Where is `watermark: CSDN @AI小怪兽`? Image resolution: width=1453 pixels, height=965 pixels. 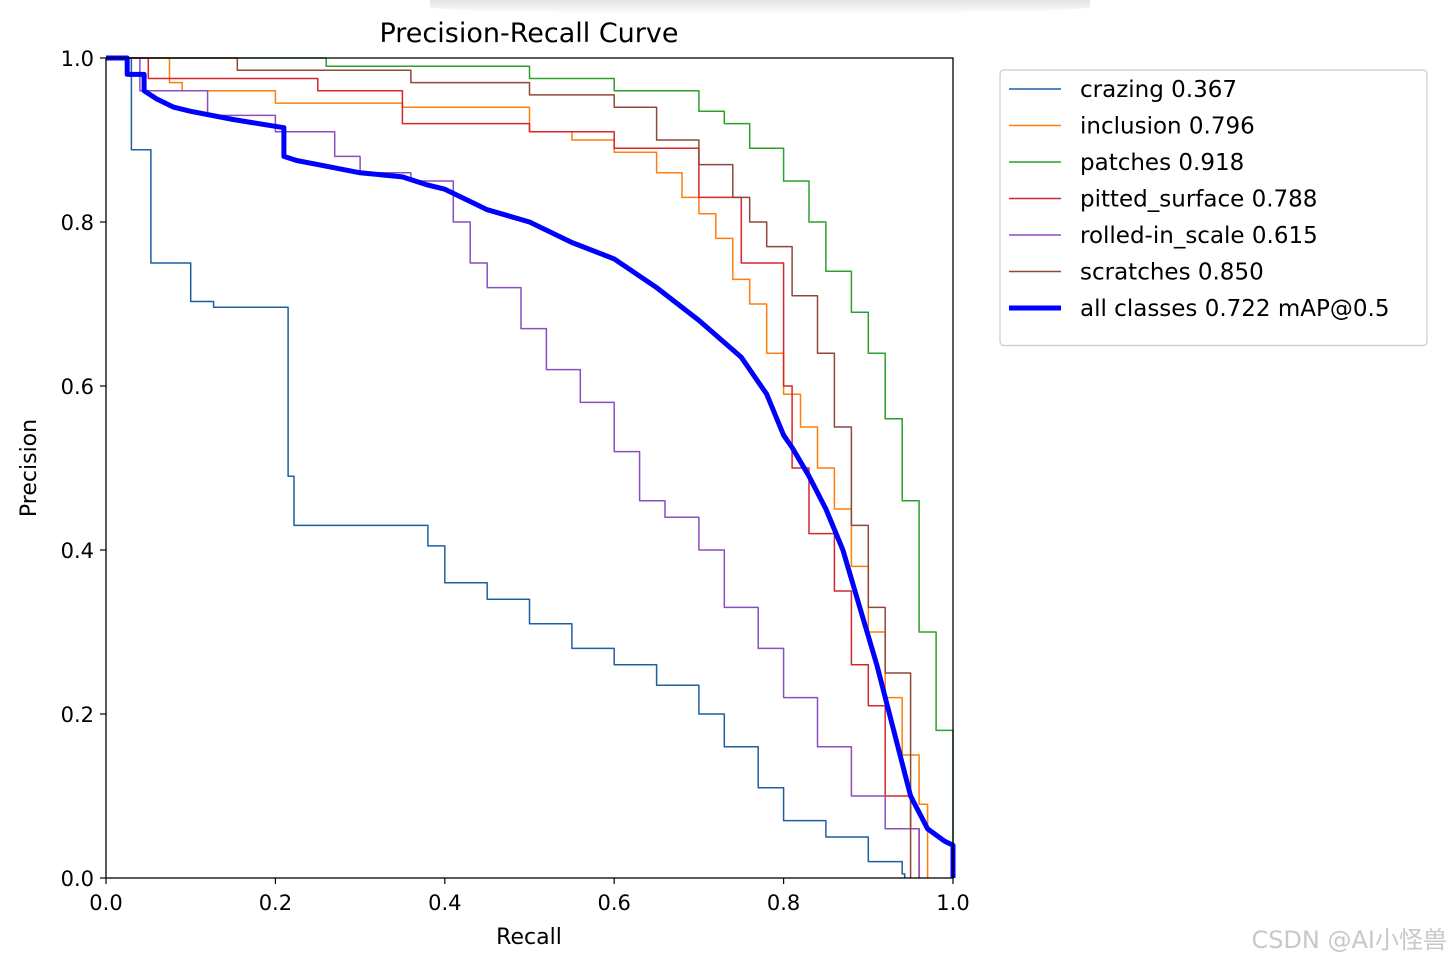
watermark: CSDN @AI小怪兽 is located at coordinates (1349, 940).